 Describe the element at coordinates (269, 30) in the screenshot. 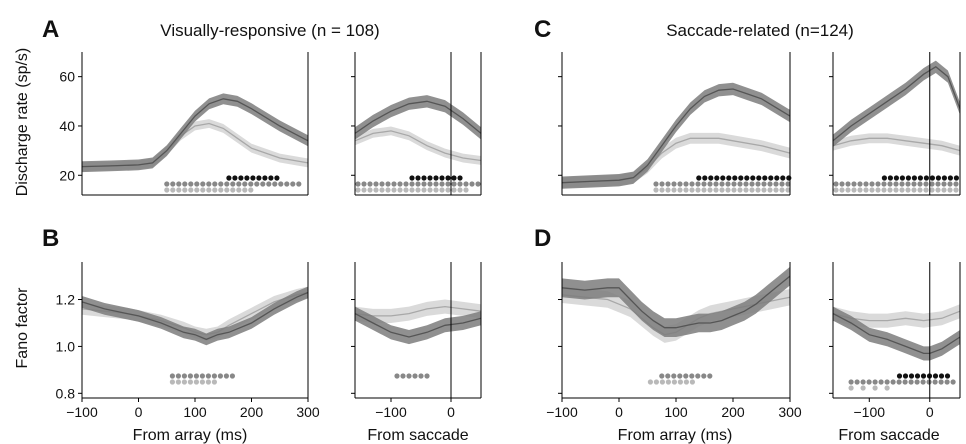

I see `panel-title-a: Visually-responsive (n = 108)` at that location.